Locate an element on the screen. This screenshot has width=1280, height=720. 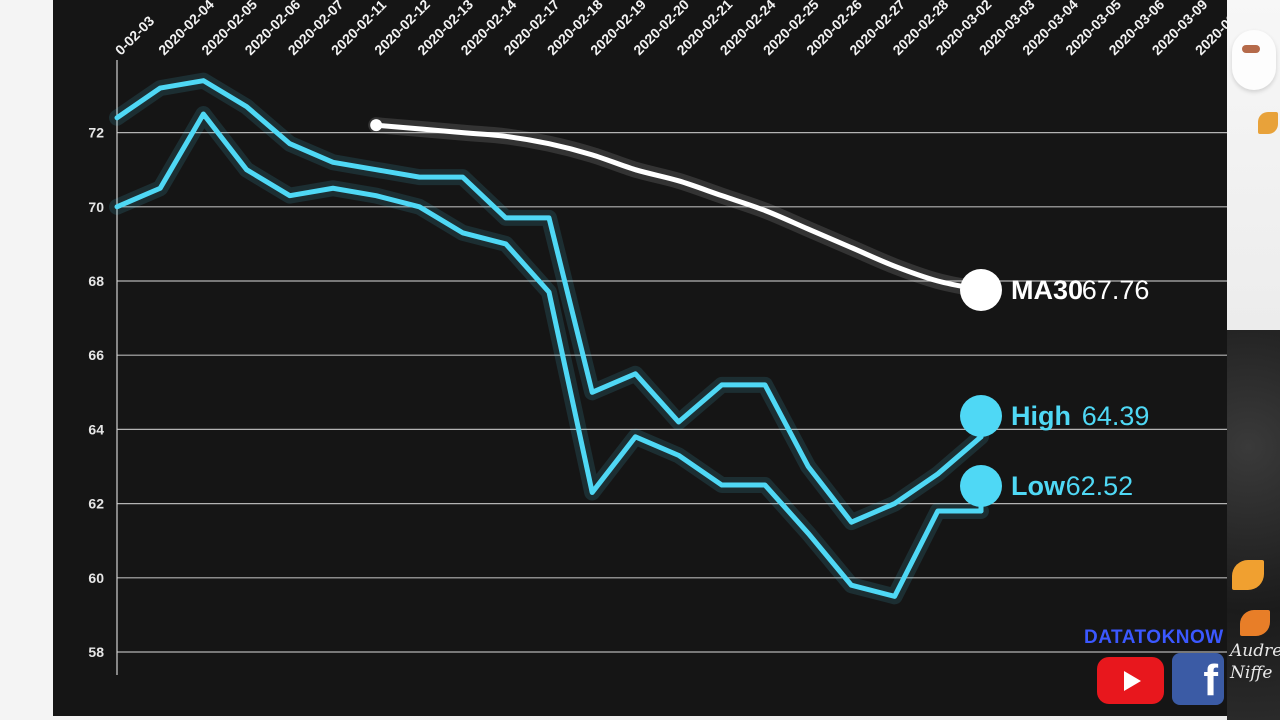
series-ma30-value-label: 67.76 is located at coordinates (1116, 290).